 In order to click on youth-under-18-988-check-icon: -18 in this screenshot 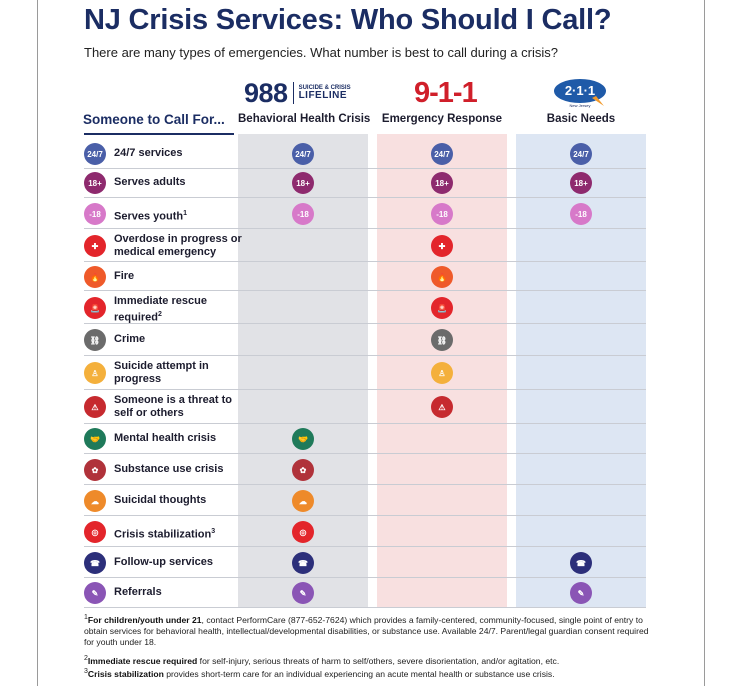, I will do `click(303, 214)`.